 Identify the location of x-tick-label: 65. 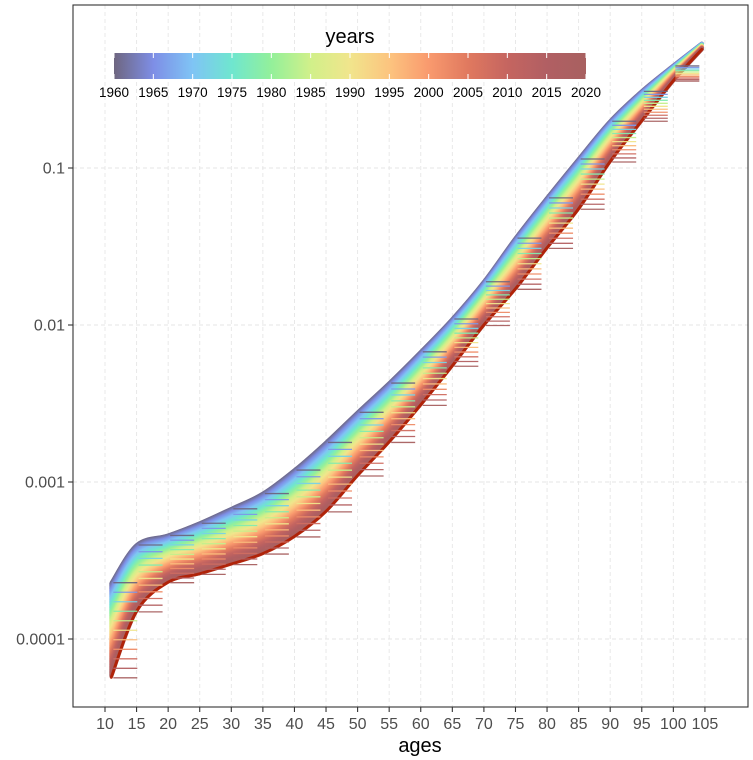
(452, 724).